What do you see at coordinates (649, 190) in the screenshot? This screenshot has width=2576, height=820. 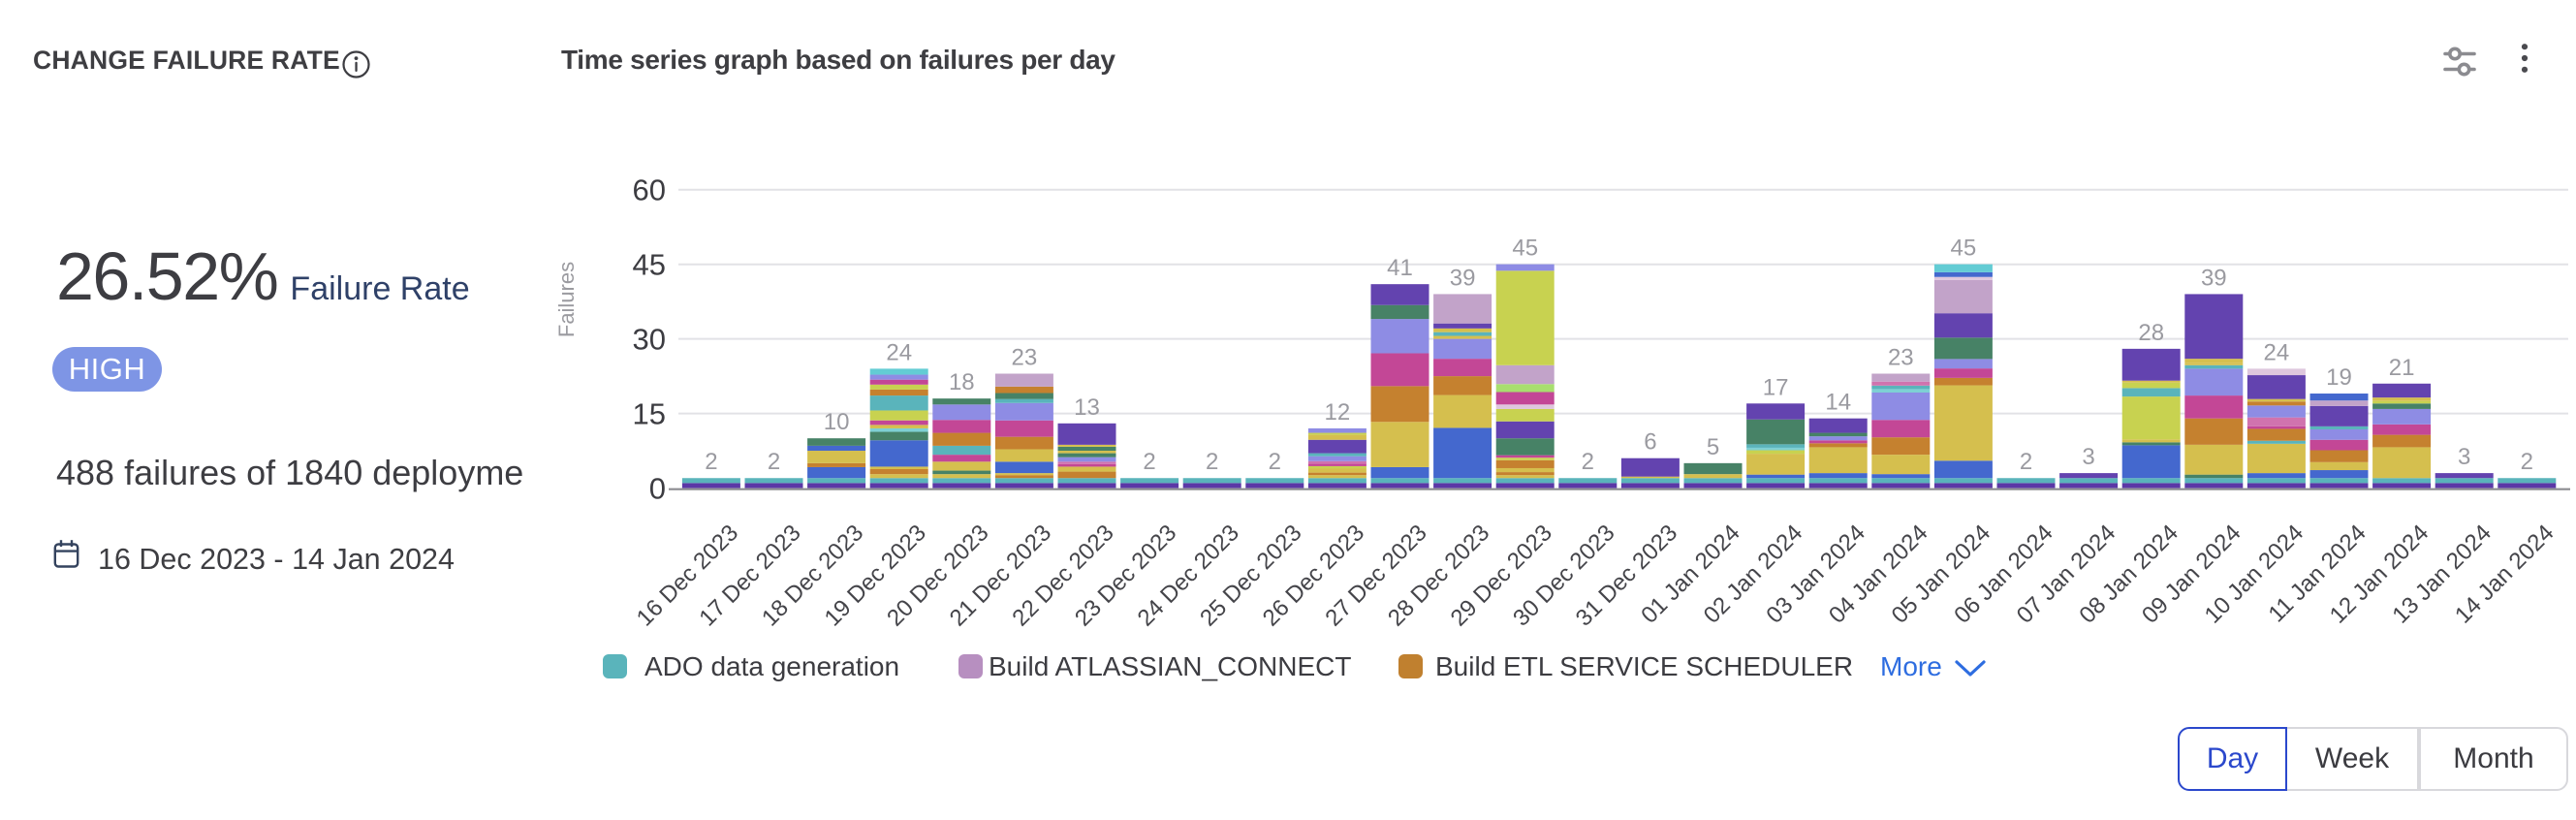 I see `svg-text: 60` at bounding box center [649, 190].